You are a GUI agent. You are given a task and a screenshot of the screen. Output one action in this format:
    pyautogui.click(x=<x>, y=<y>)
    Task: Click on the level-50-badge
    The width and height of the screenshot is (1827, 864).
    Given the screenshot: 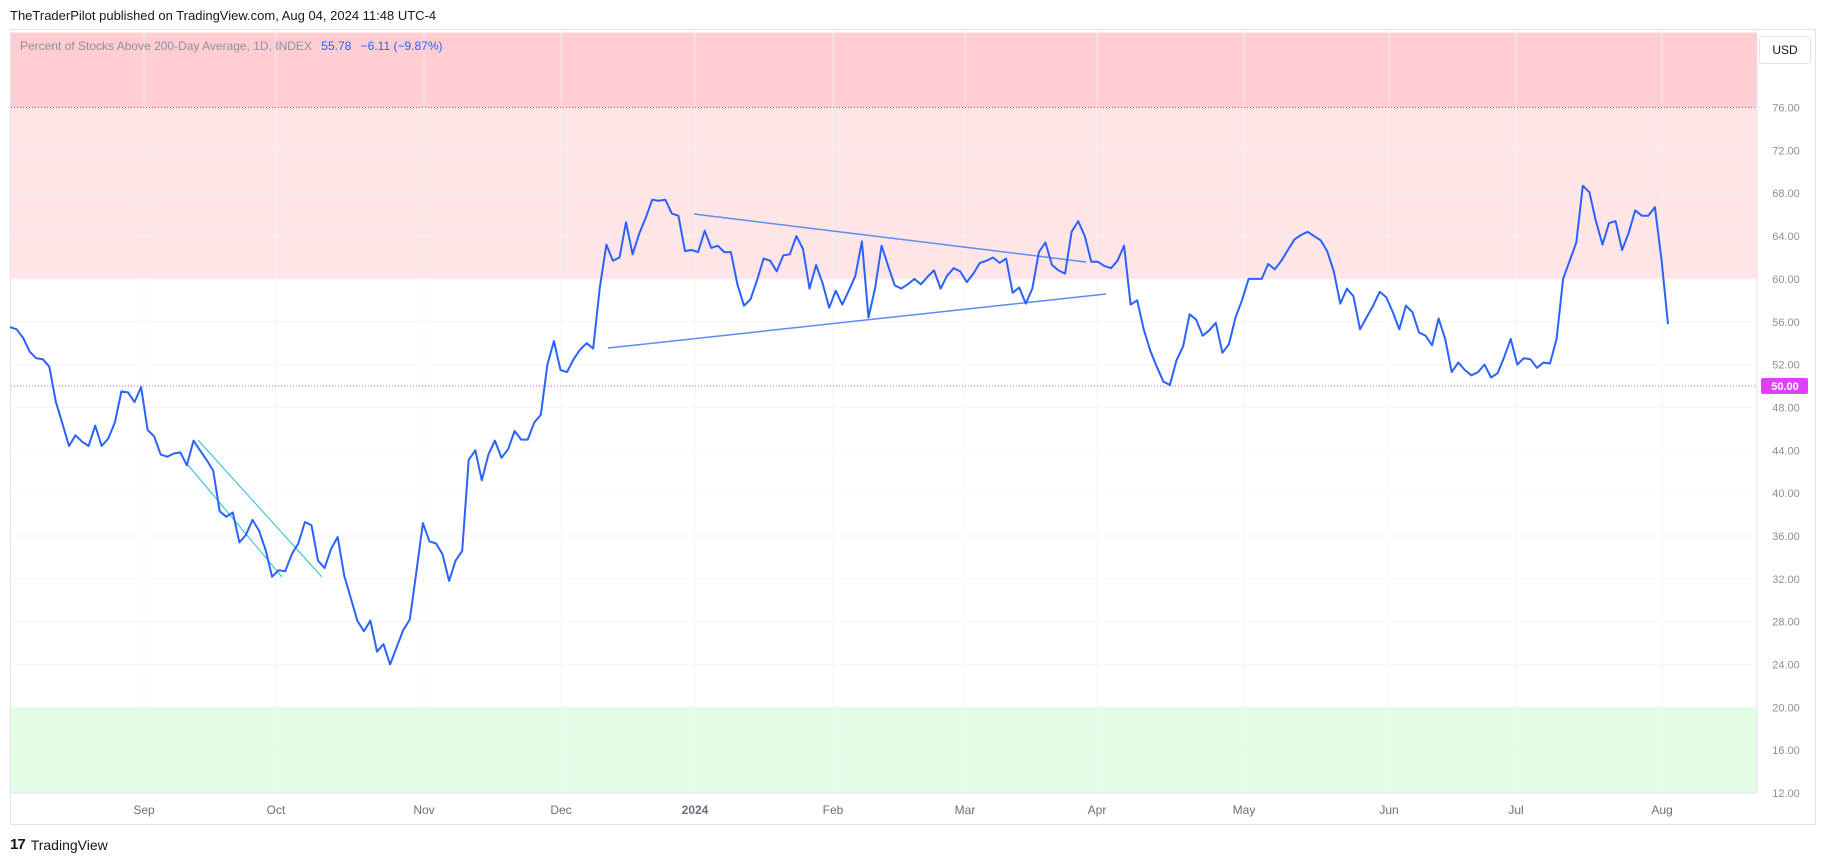 What is the action you would take?
    pyautogui.click(x=1784, y=386)
    